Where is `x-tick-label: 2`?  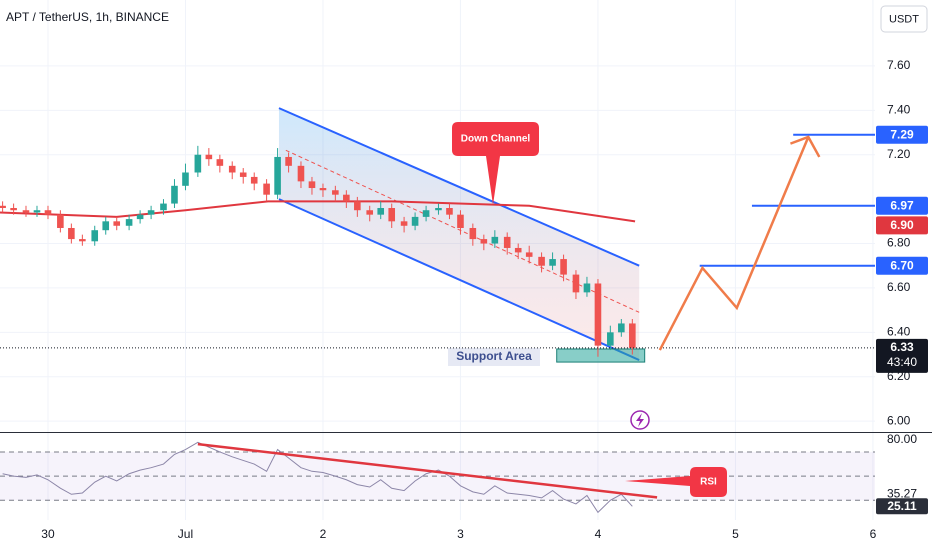
x-tick-label: 2 is located at coordinates (323, 534).